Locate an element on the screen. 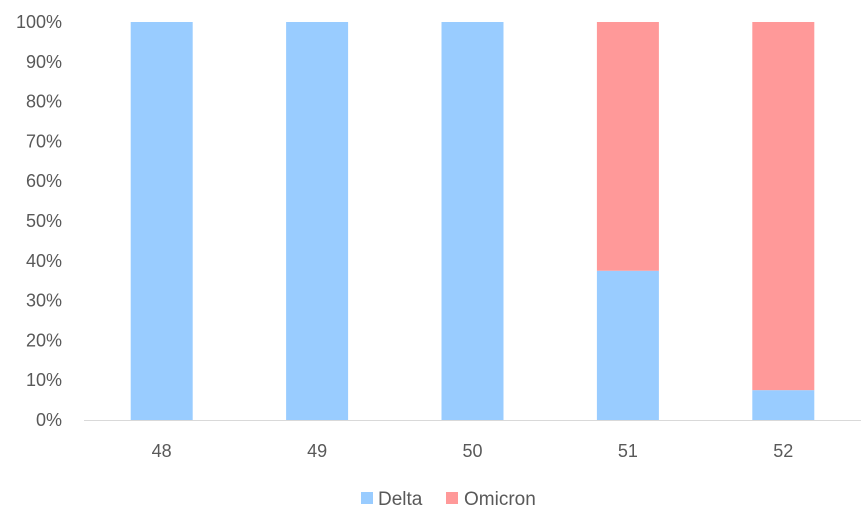  y-tick-label: 0% is located at coordinates (49, 420).